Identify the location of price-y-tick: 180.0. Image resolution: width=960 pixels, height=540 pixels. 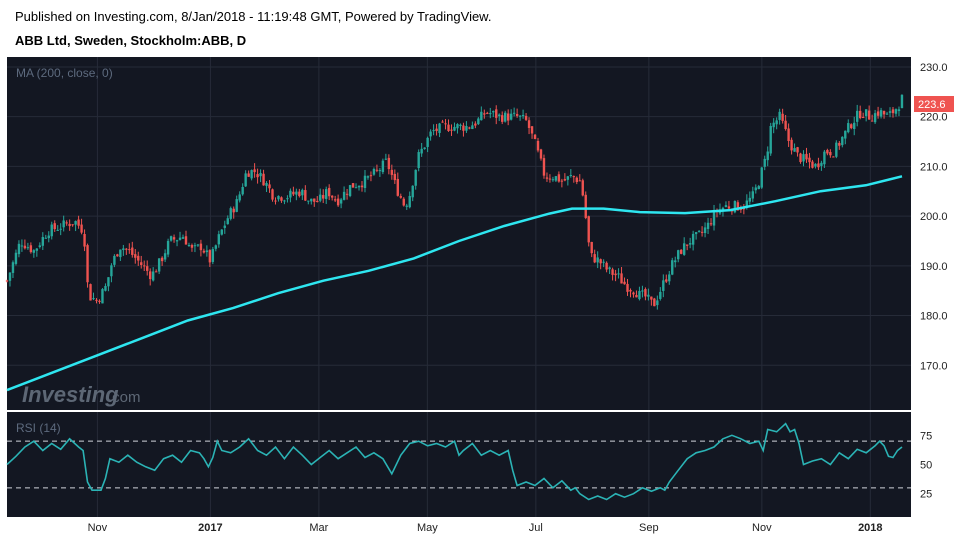
(934, 317).